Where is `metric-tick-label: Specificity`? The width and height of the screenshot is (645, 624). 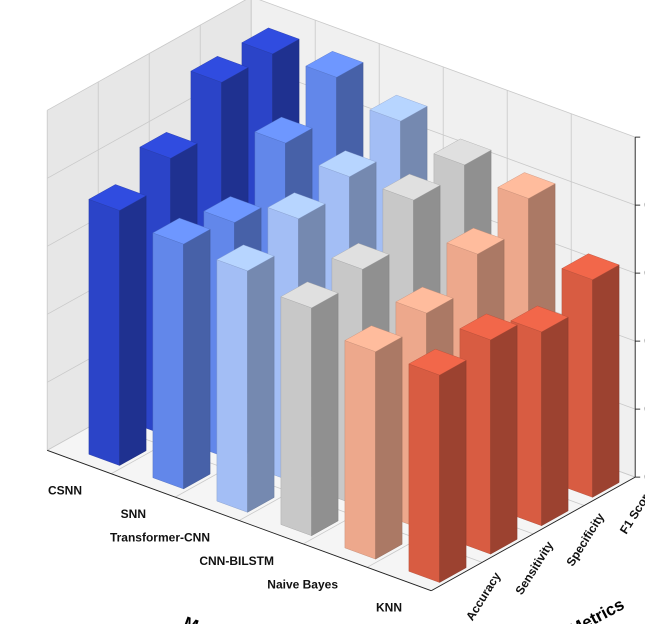 metric-tick-label: Specificity is located at coordinates (585, 539).